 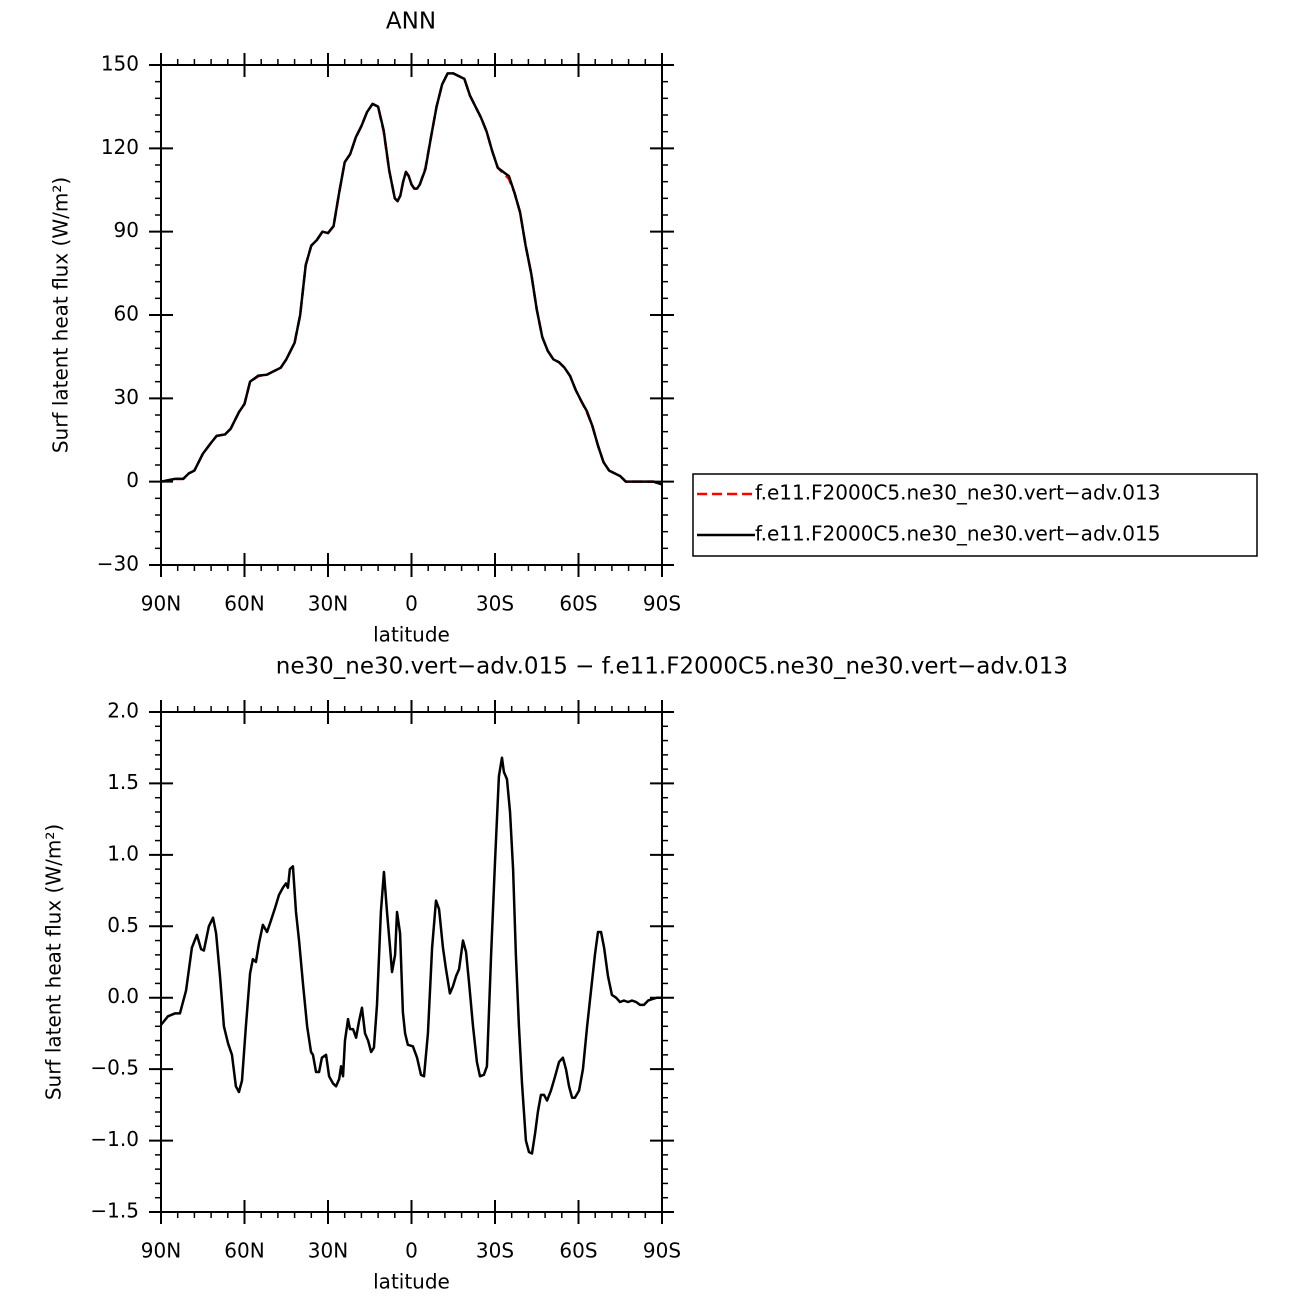 I want to click on y-tick-label: 1.0, so click(x=123, y=853).